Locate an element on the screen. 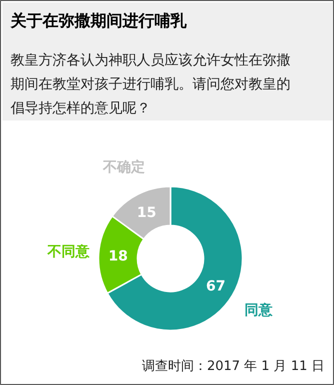  data-label: 15 is located at coordinates (146, 213).